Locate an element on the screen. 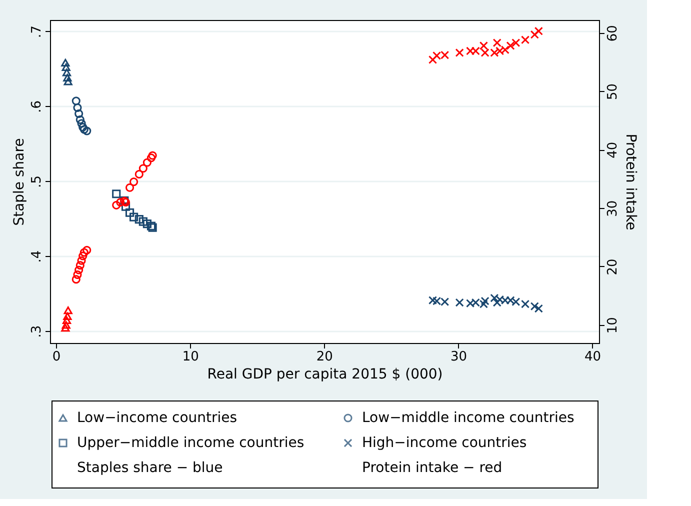  legend-label: High−income countries is located at coordinates (444, 443).